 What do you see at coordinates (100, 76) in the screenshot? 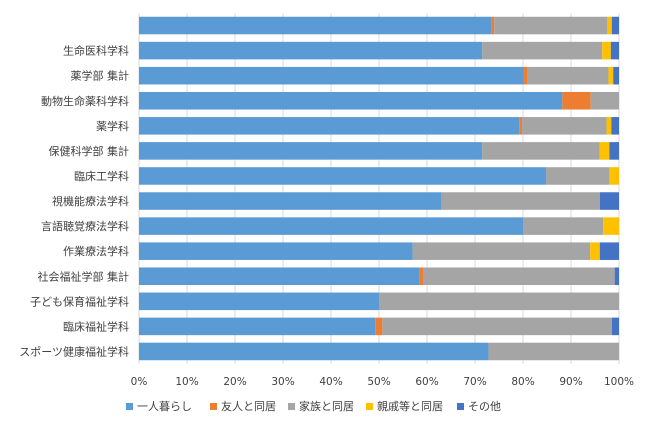
I see `category-label: 薬学部 集計` at bounding box center [100, 76].